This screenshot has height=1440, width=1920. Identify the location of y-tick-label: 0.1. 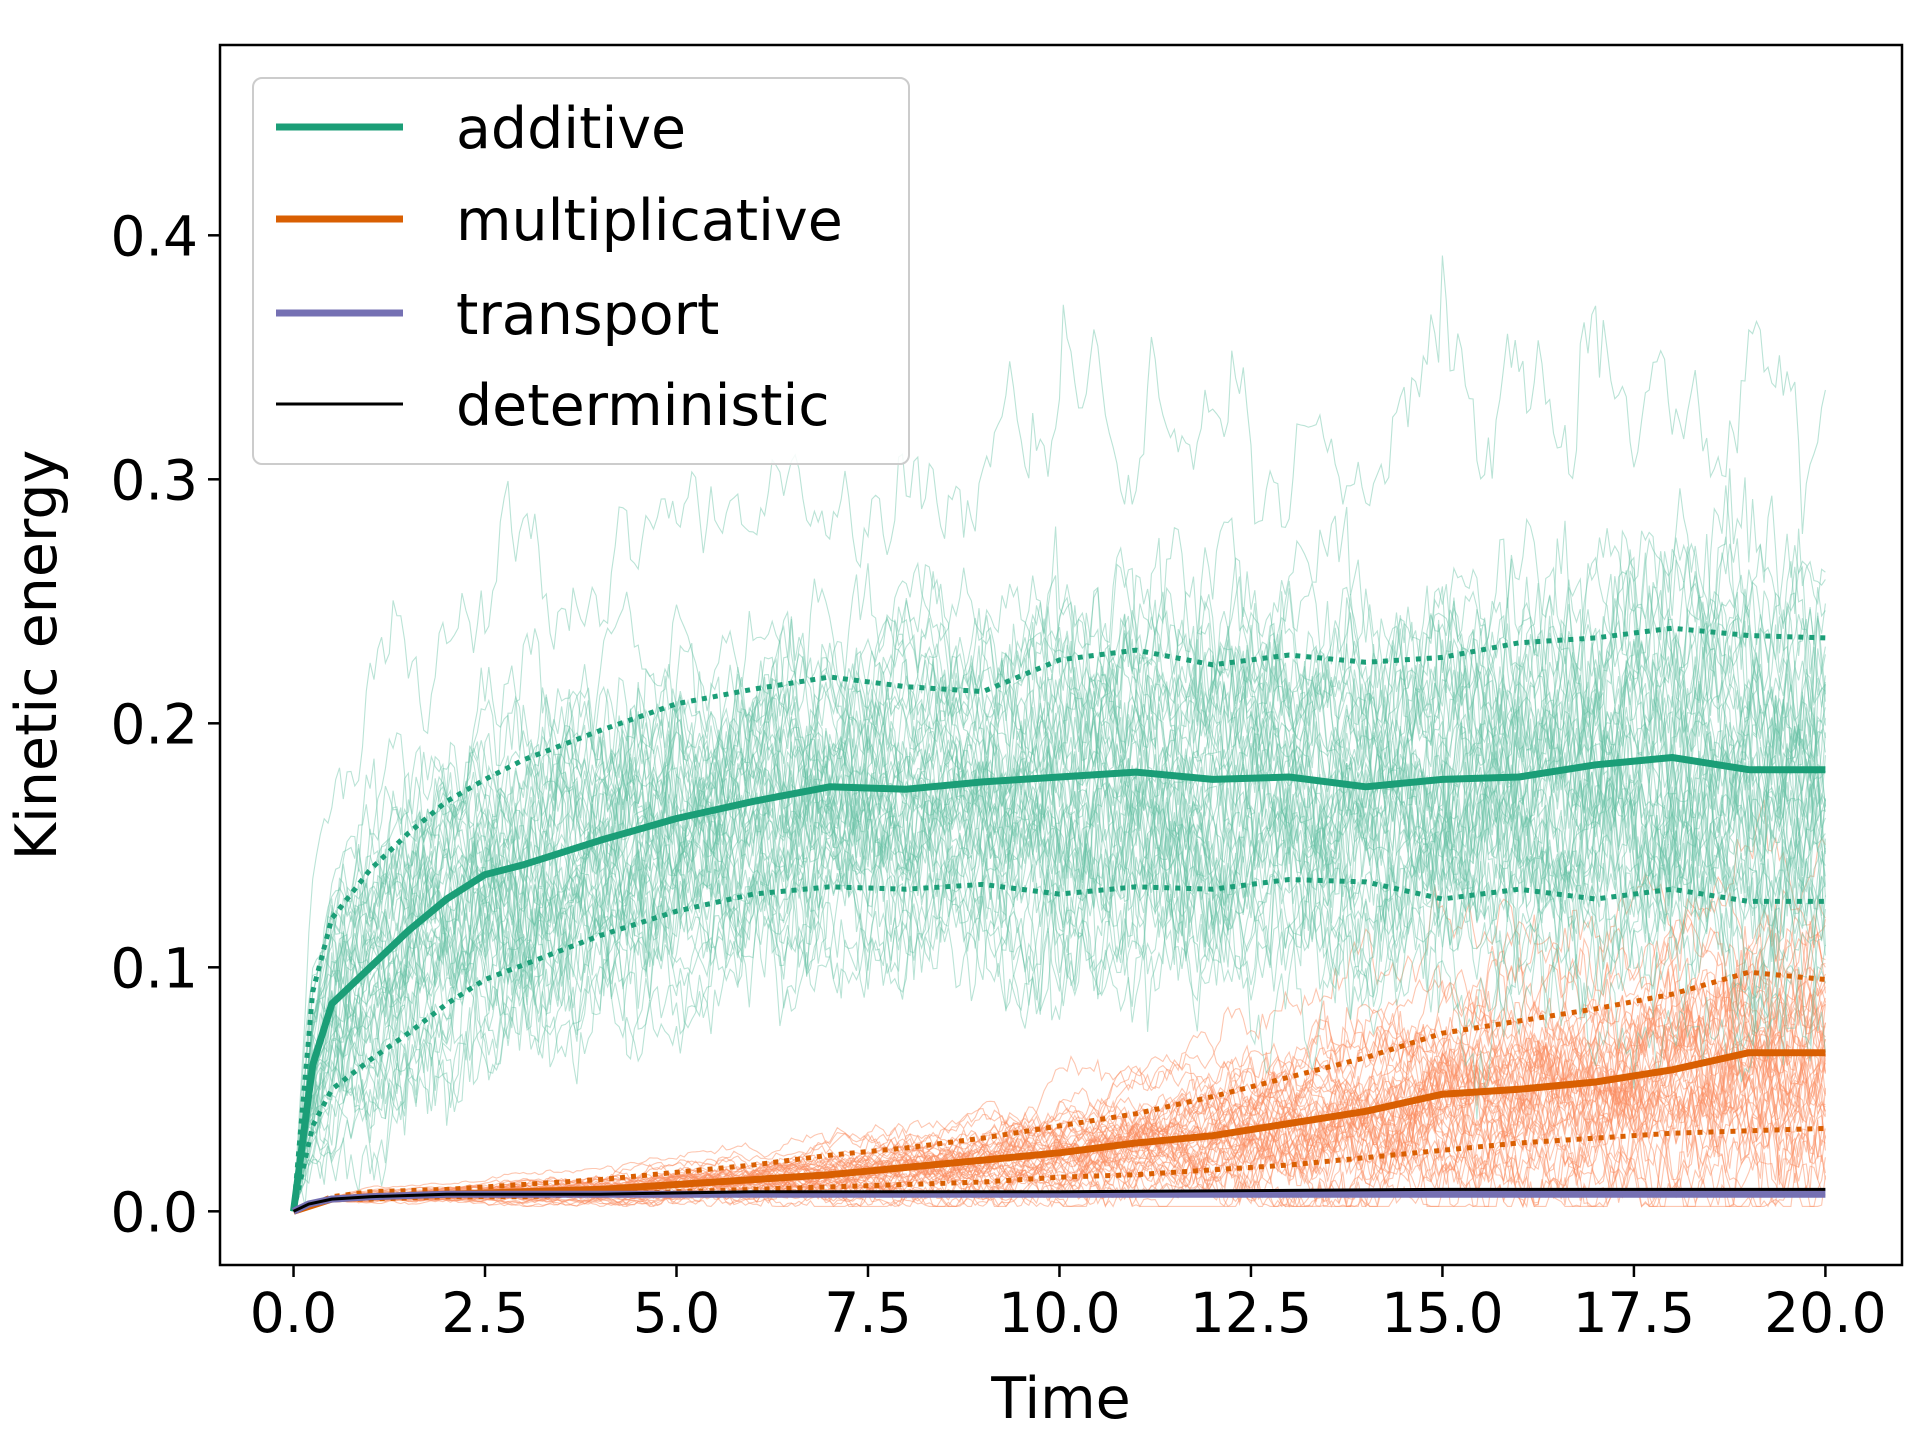
(154, 968).